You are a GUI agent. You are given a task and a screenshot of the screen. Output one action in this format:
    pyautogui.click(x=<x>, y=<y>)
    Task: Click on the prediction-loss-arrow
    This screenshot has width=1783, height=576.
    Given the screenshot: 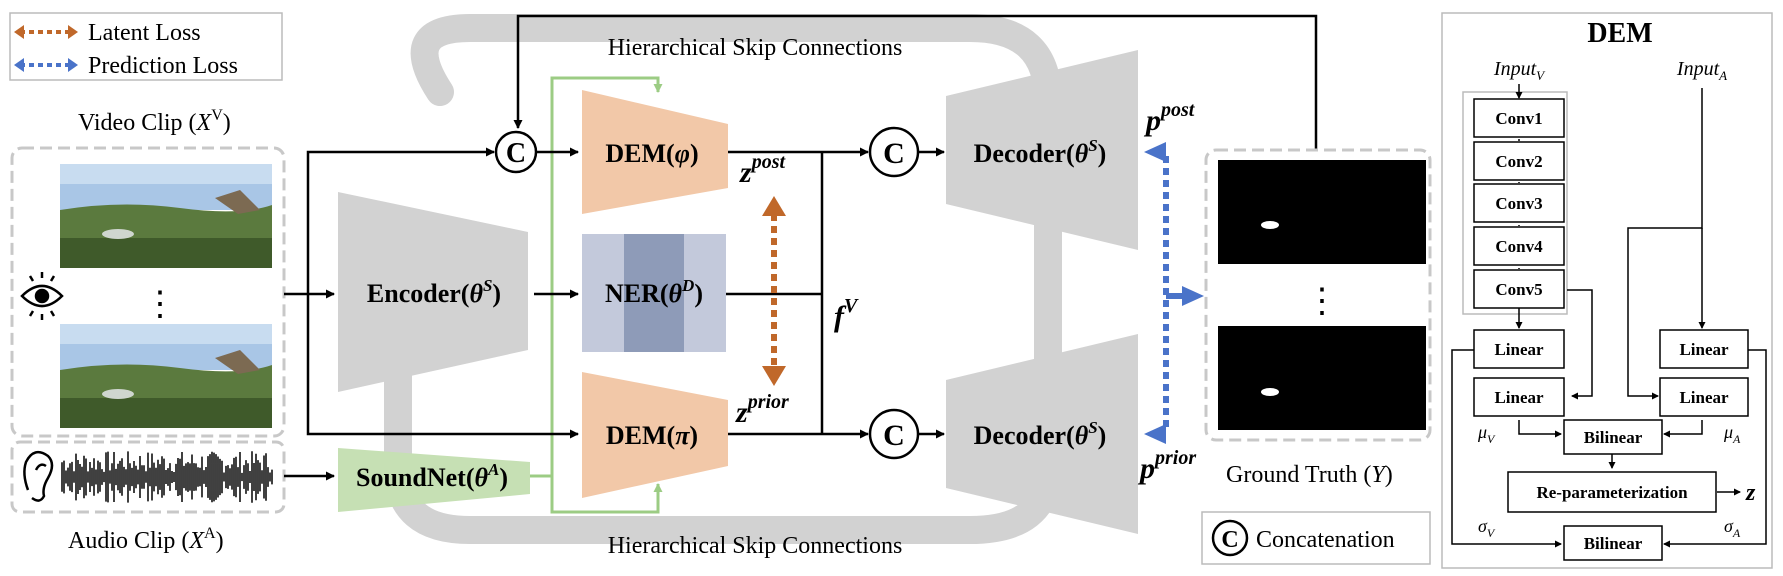 What is the action you would take?
    pyautogui.click(x=1174, y=293)
    